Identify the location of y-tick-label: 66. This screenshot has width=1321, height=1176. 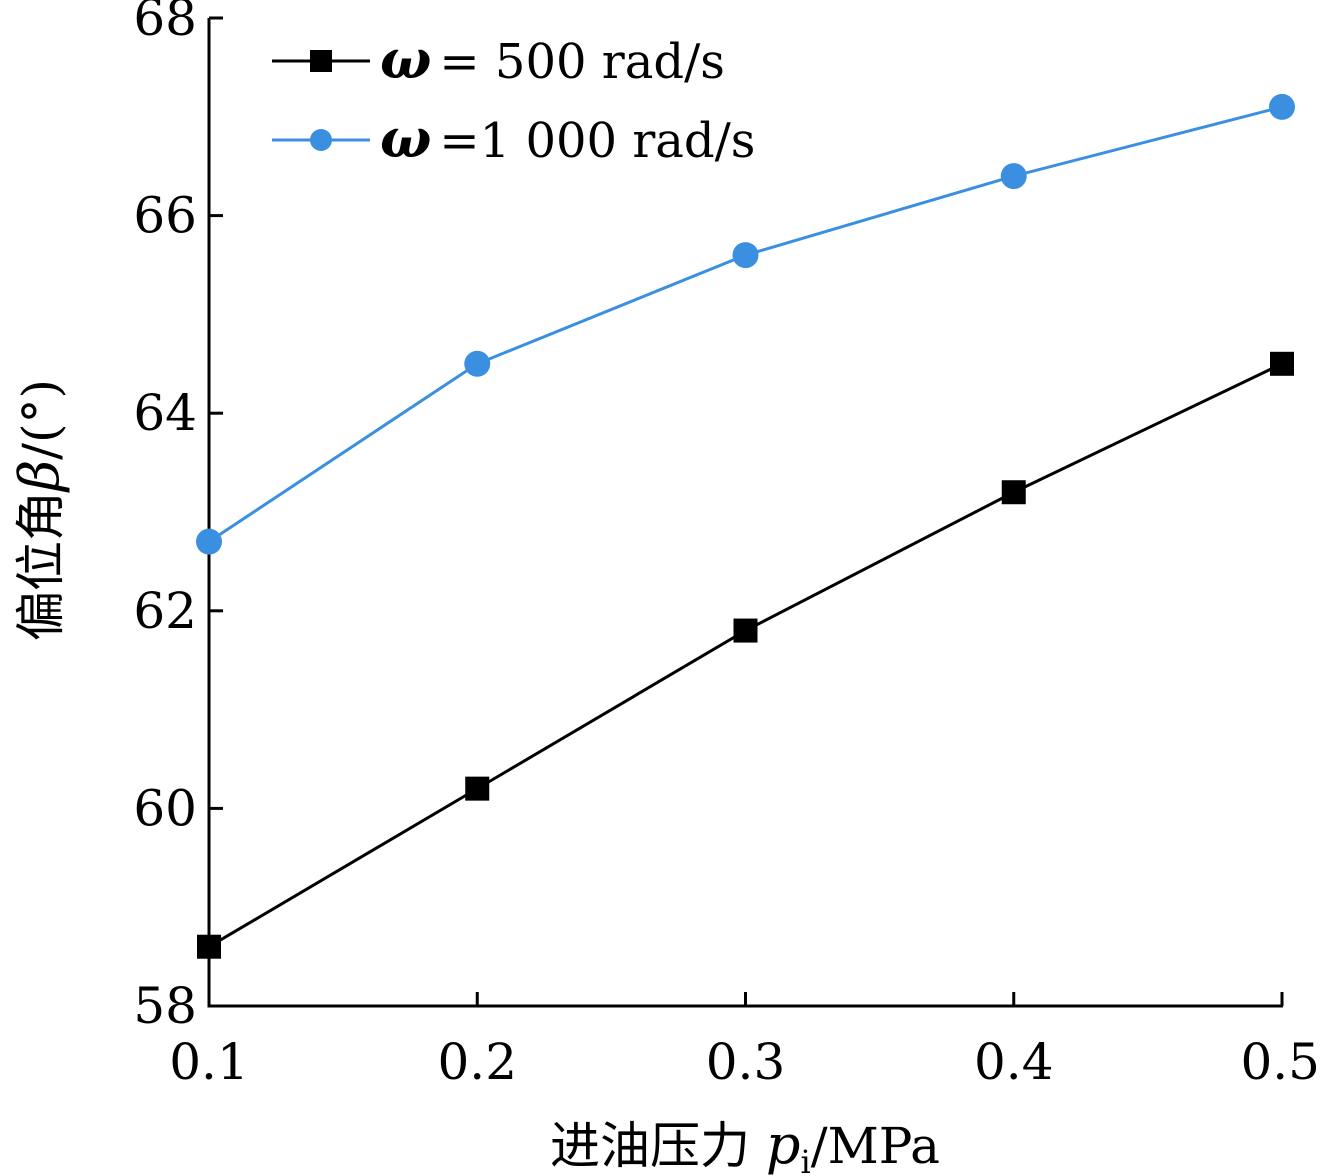
(165, 216).